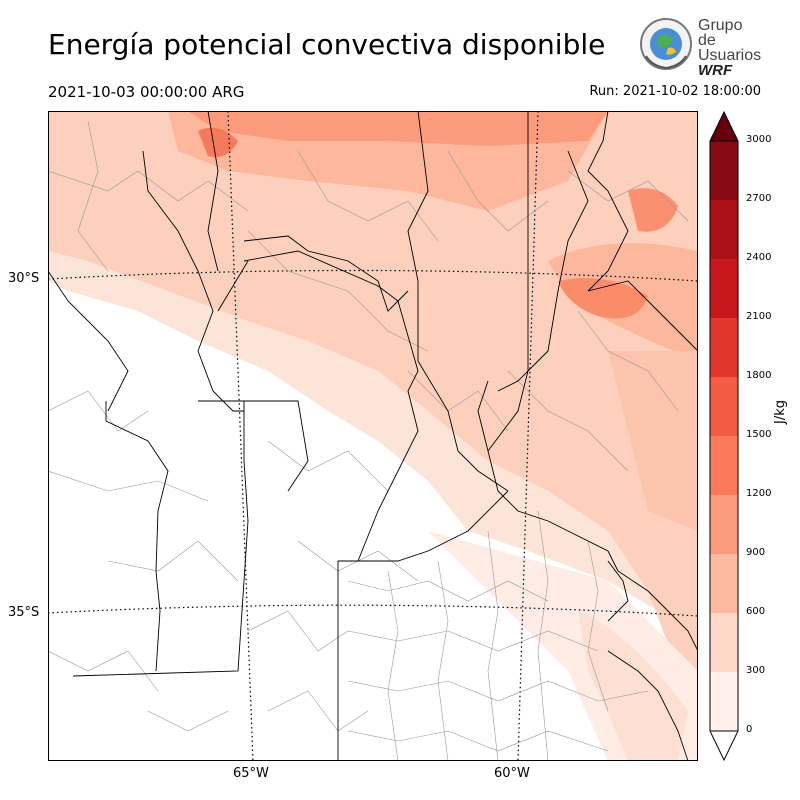  Describe the element at coordinates (675, 91) in the screenshot. I see `run-time: Run: 2021-10-02 18:00:00` at that location.